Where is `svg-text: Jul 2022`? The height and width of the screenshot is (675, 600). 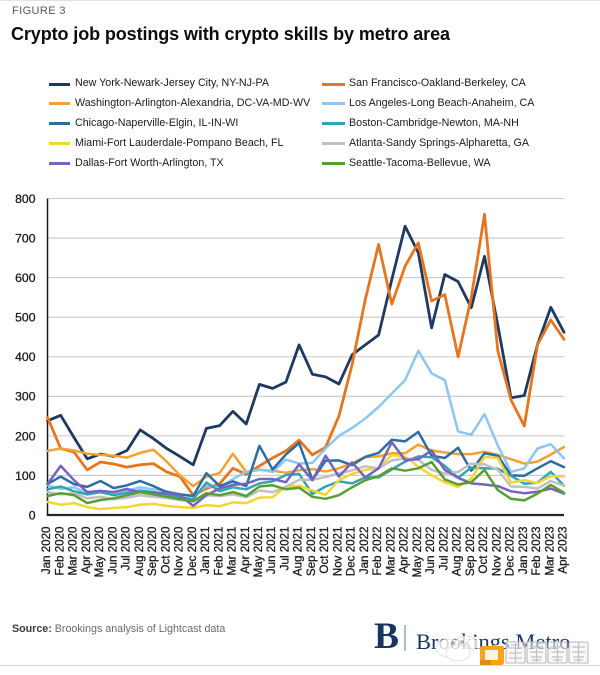
svg-text: Jul 2022 is located at coordinates (443, 549).